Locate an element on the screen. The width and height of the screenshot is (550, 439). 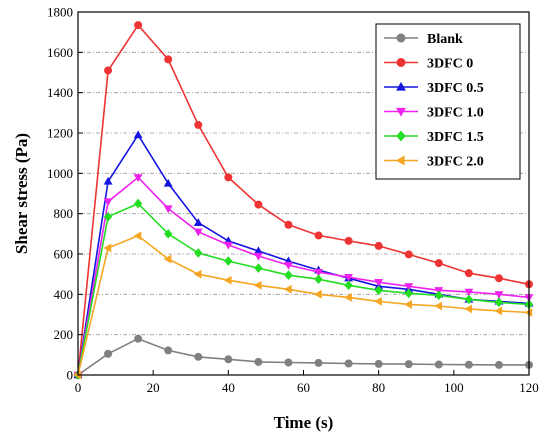
legend-label-3: 3DFC 1.0 is located at coordinates (455, 113).